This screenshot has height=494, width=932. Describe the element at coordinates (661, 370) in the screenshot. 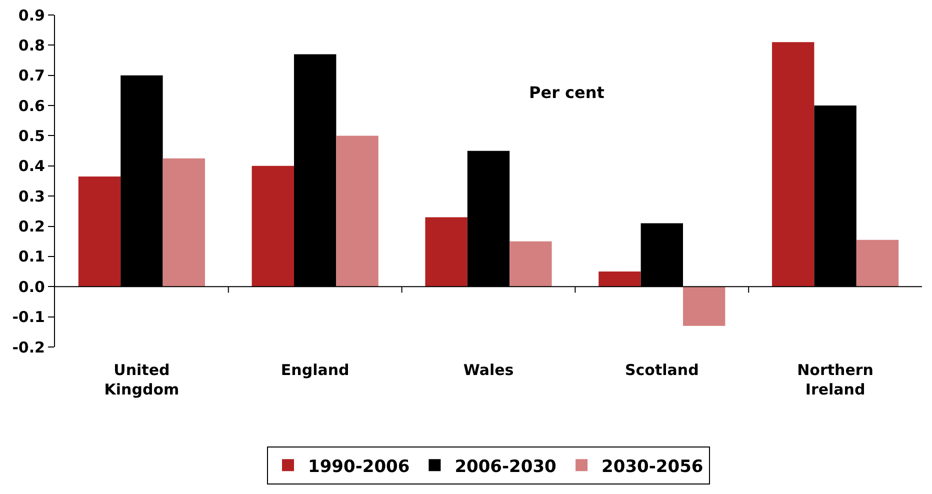

I see `x-tick-label: Scotland` at that location.